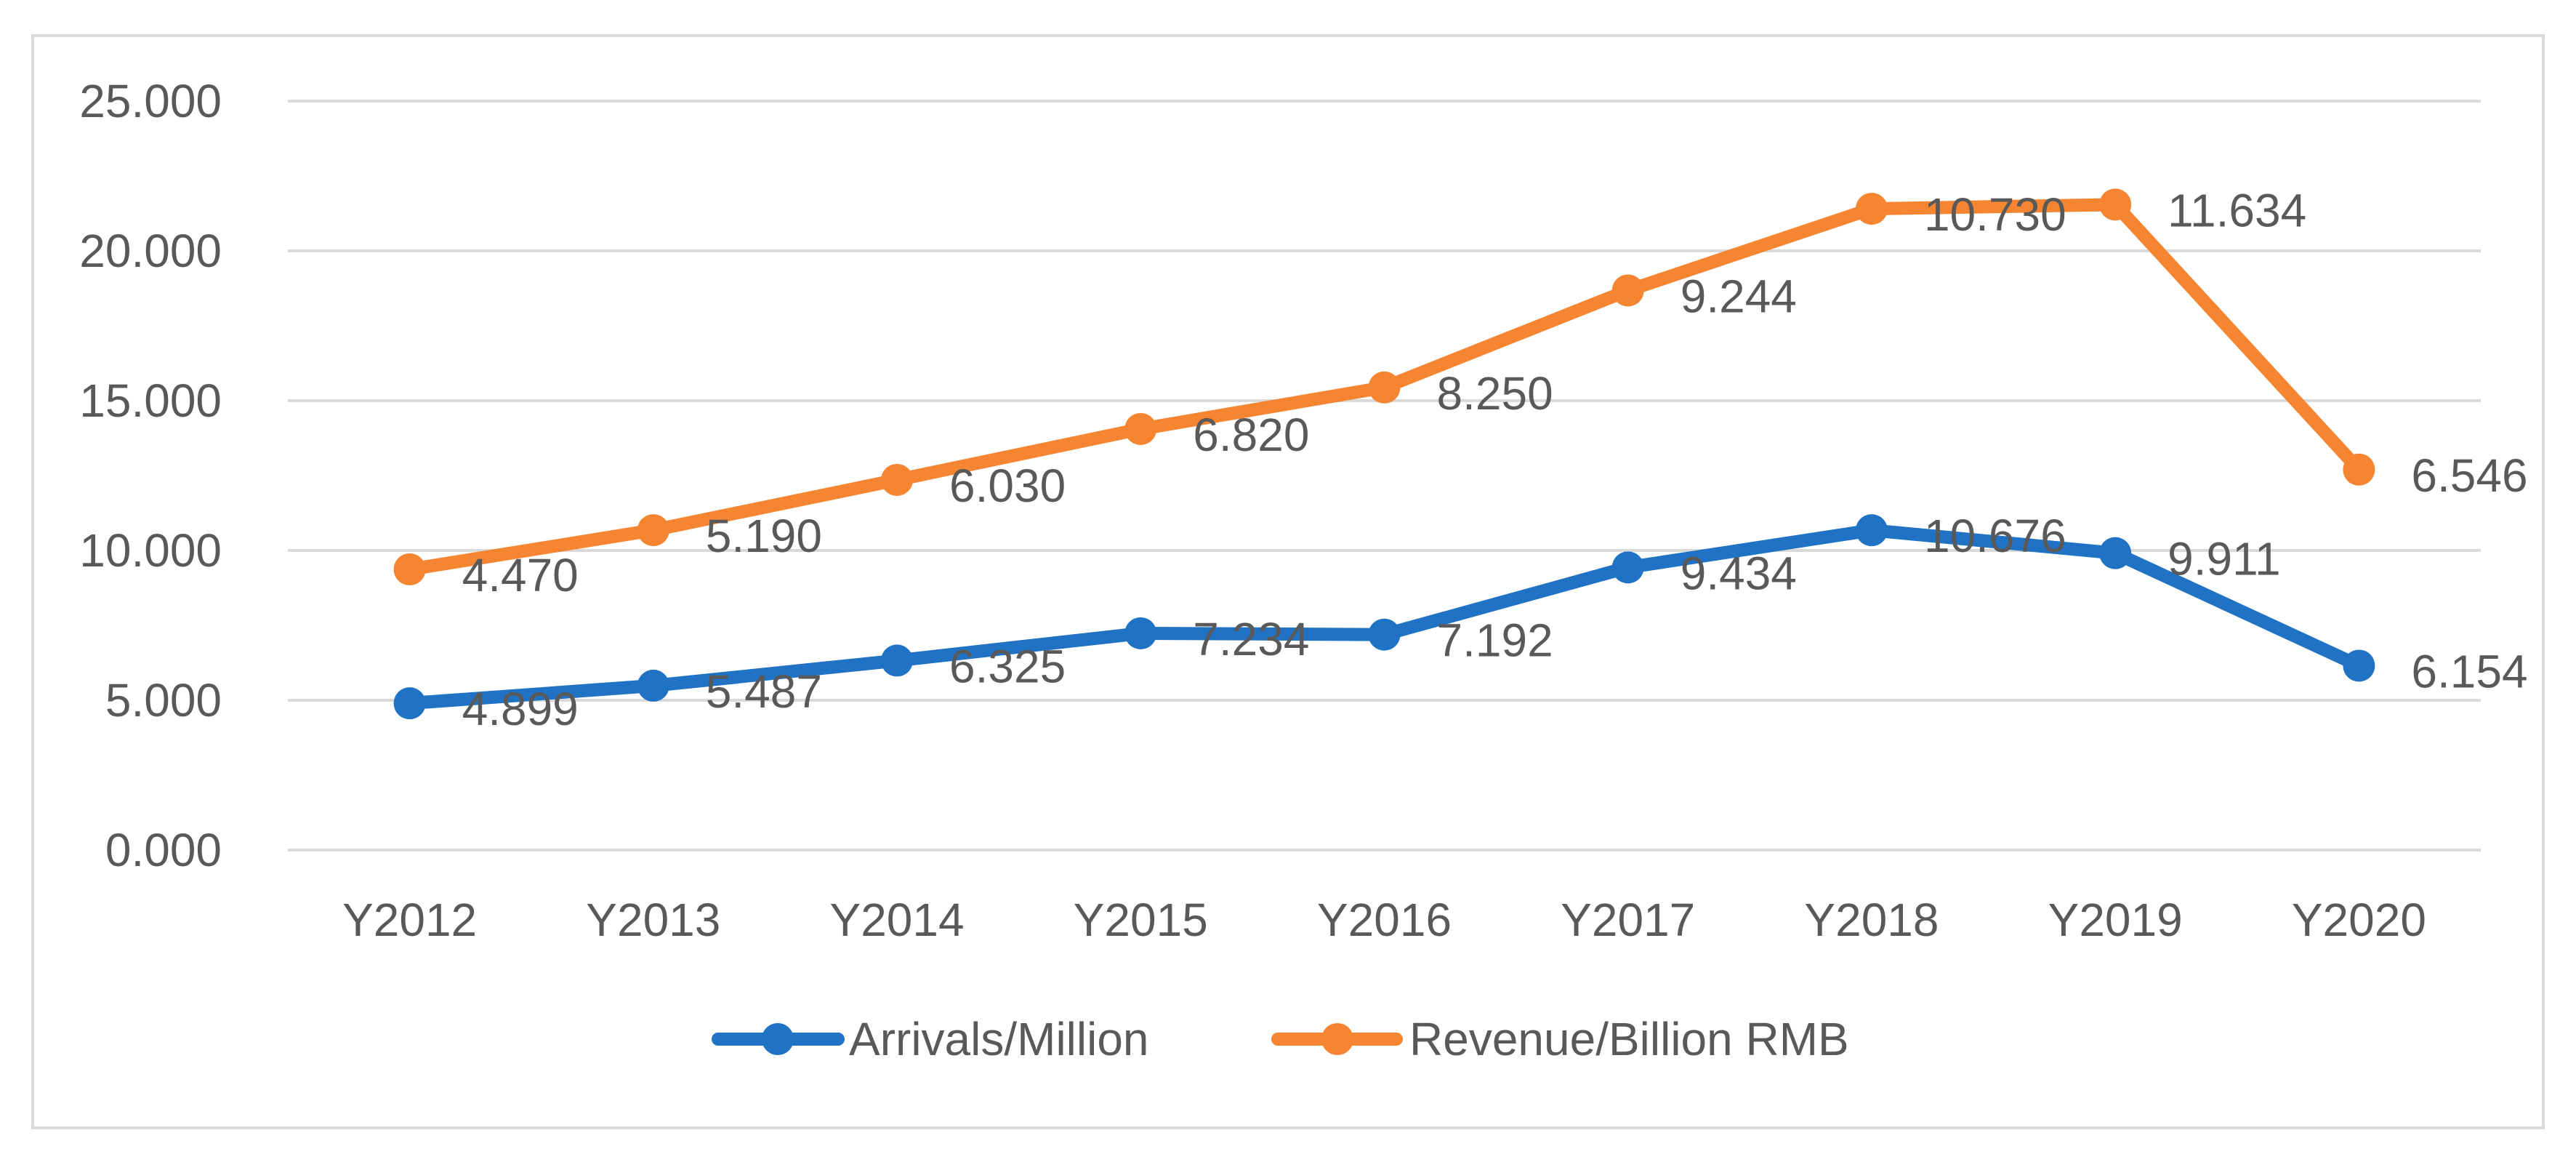 The height and width of the screenshot is (1162, 2576). What do you see at coordinates (150, 550) in the screenshot?
I see `y-tick-label: 10.000` at bounding box center [150, 550].